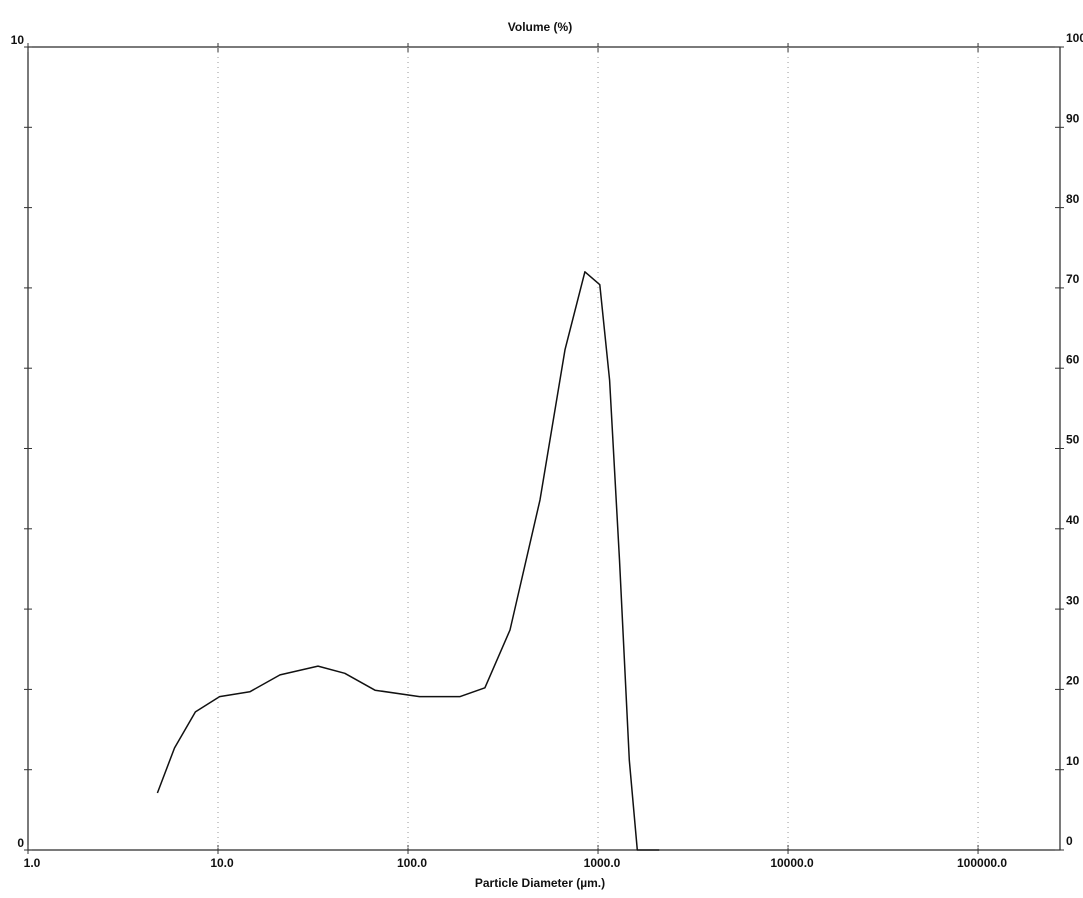  I want to click on x-axis-label: Particle Diameter (µm.), so click(540, 883).